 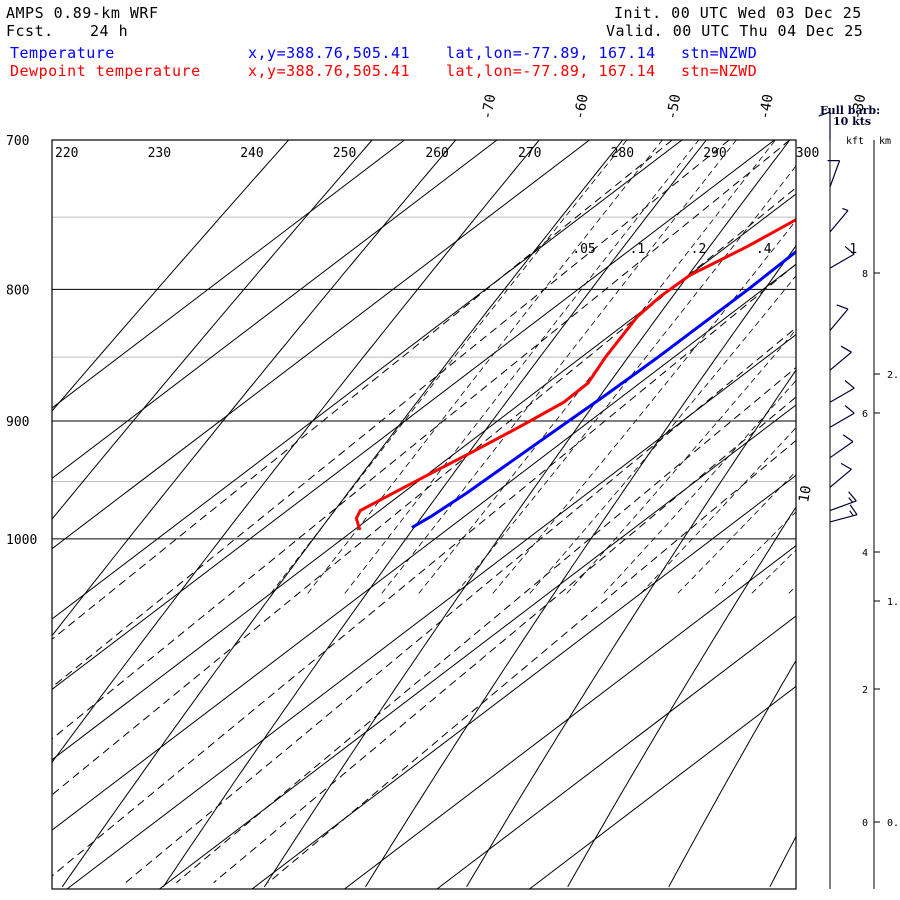 What do you see at coordinates (885, 141) in the screenshot?
I see `km-label: km` at bounding box center [885, 141].